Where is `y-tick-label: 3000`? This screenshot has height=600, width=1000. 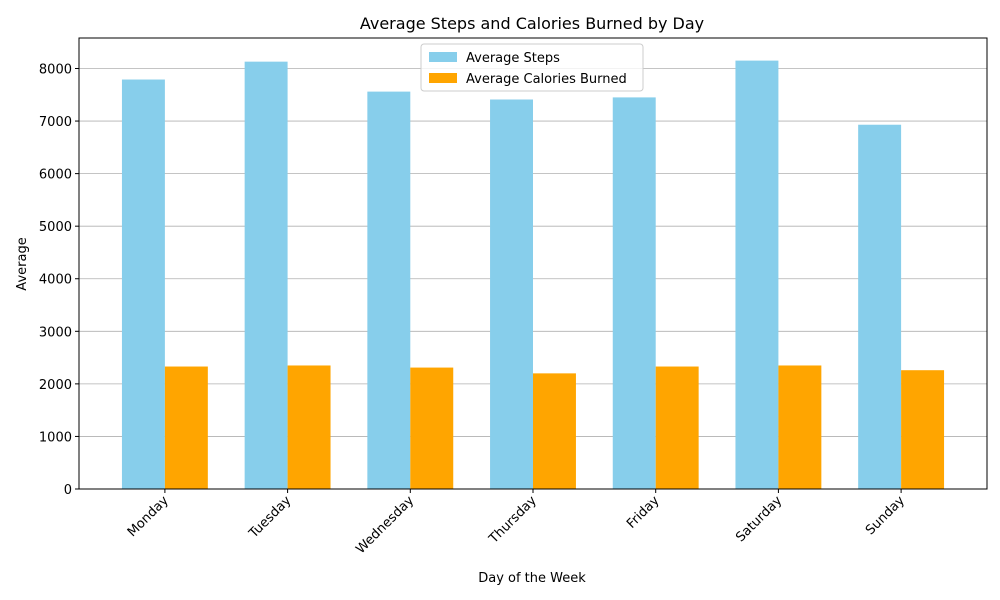 y-tick-label: 3000 is located at coordinates (55, 332).